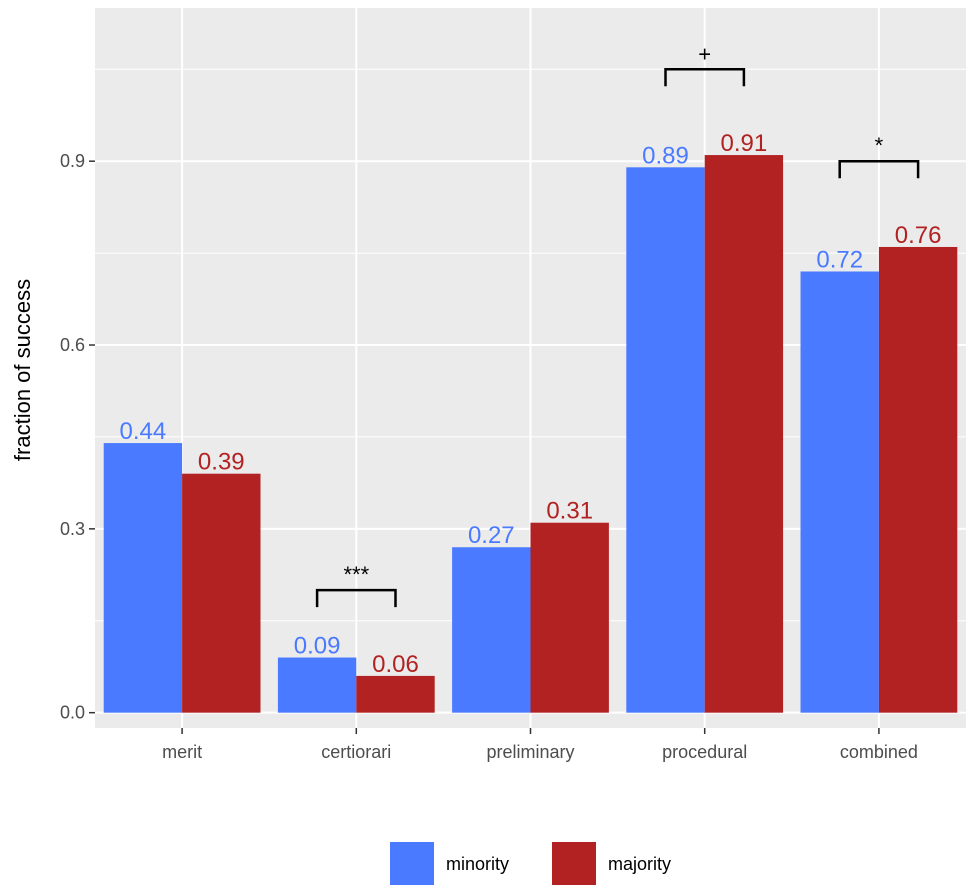 The width and height of the screenshot is (968, 885). I want to click on data-label-minority-merit: 0.44, so click(143, 431).